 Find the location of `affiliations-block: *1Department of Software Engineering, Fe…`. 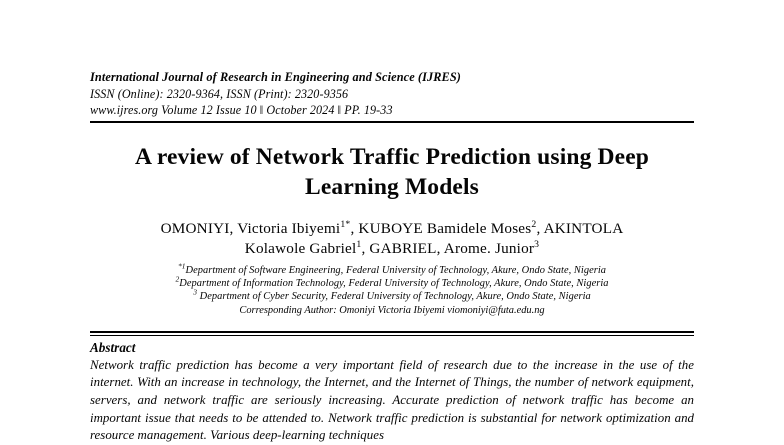

affiliations-block: *1Department of Software Engineering, Fe… is located at coordinates (392, 289).